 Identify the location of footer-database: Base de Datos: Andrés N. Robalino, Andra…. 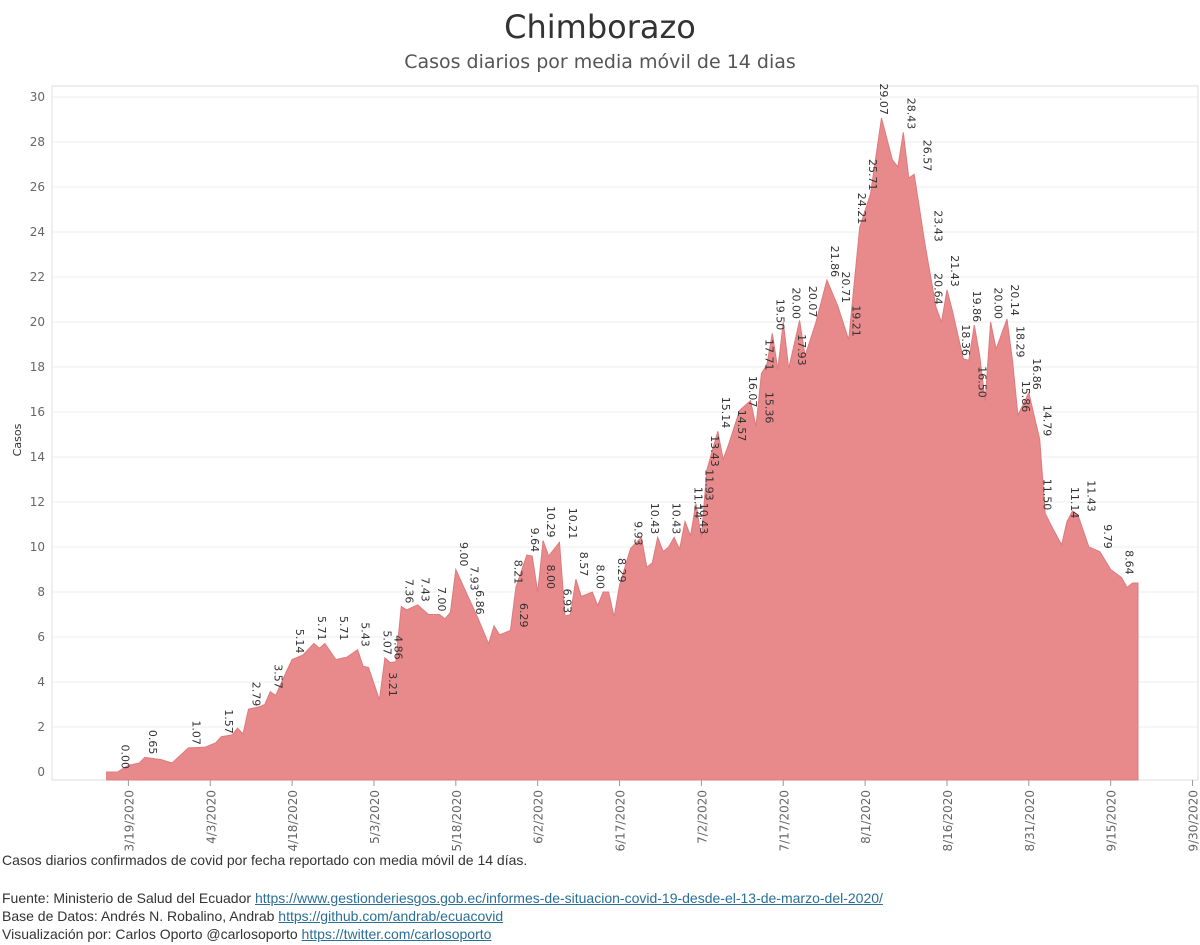
(252, 916).